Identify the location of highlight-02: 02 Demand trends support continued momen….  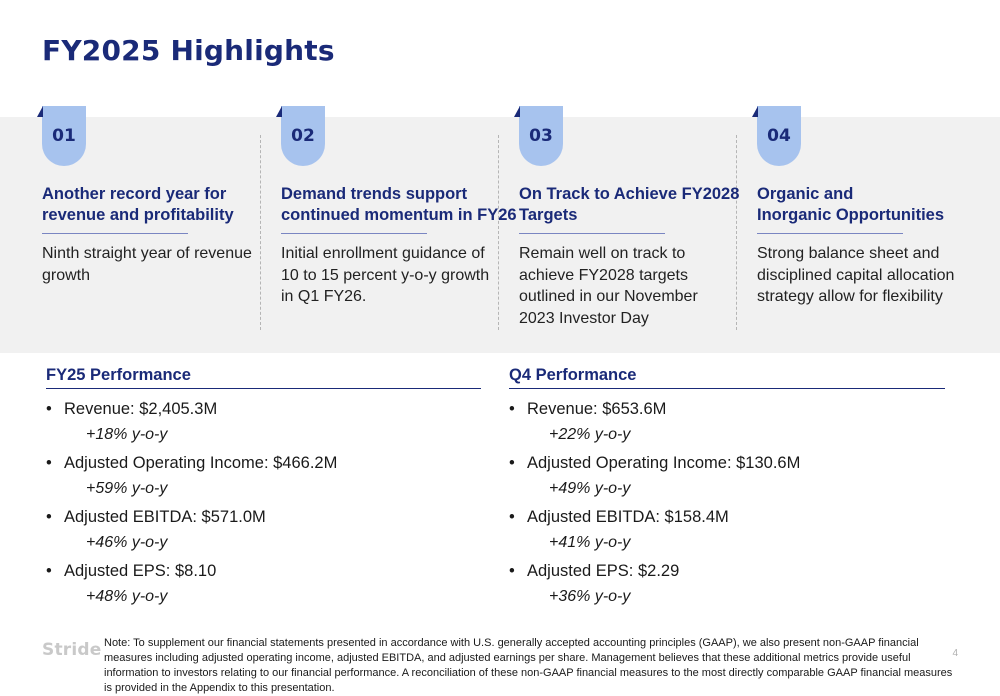
(396, 207).